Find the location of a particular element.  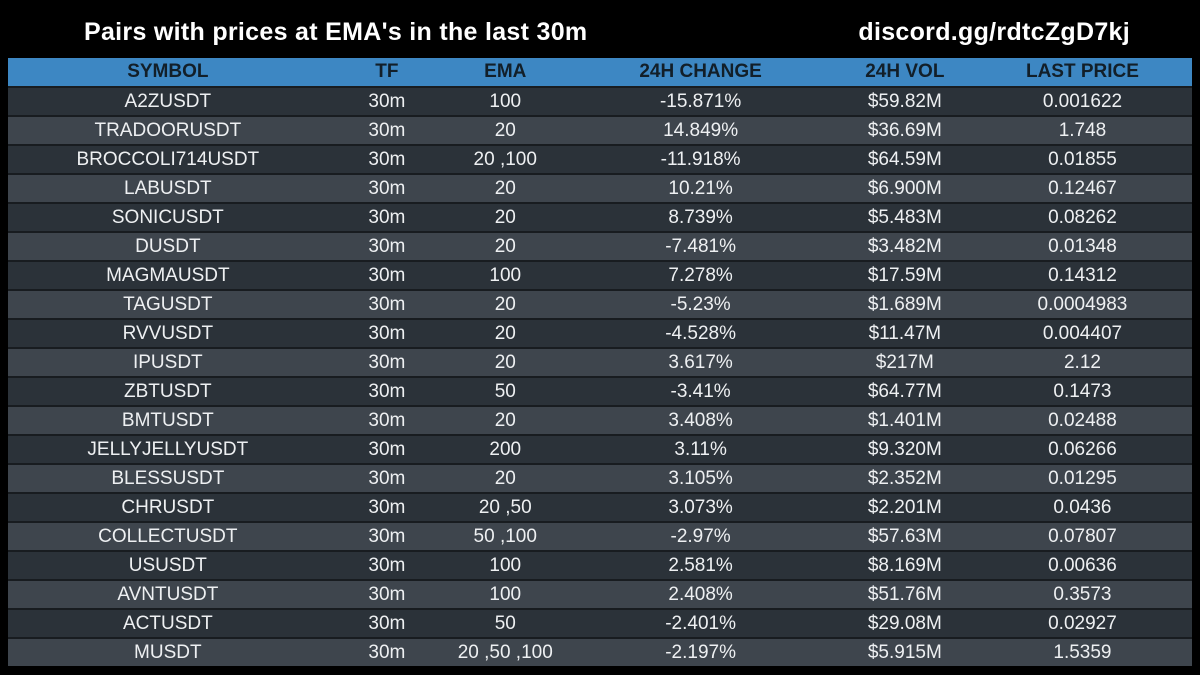

table-row: CHRUSDT 30m 20 ,50 3.073% $2.201M 0.0436 is located at coordinates (600, 507).